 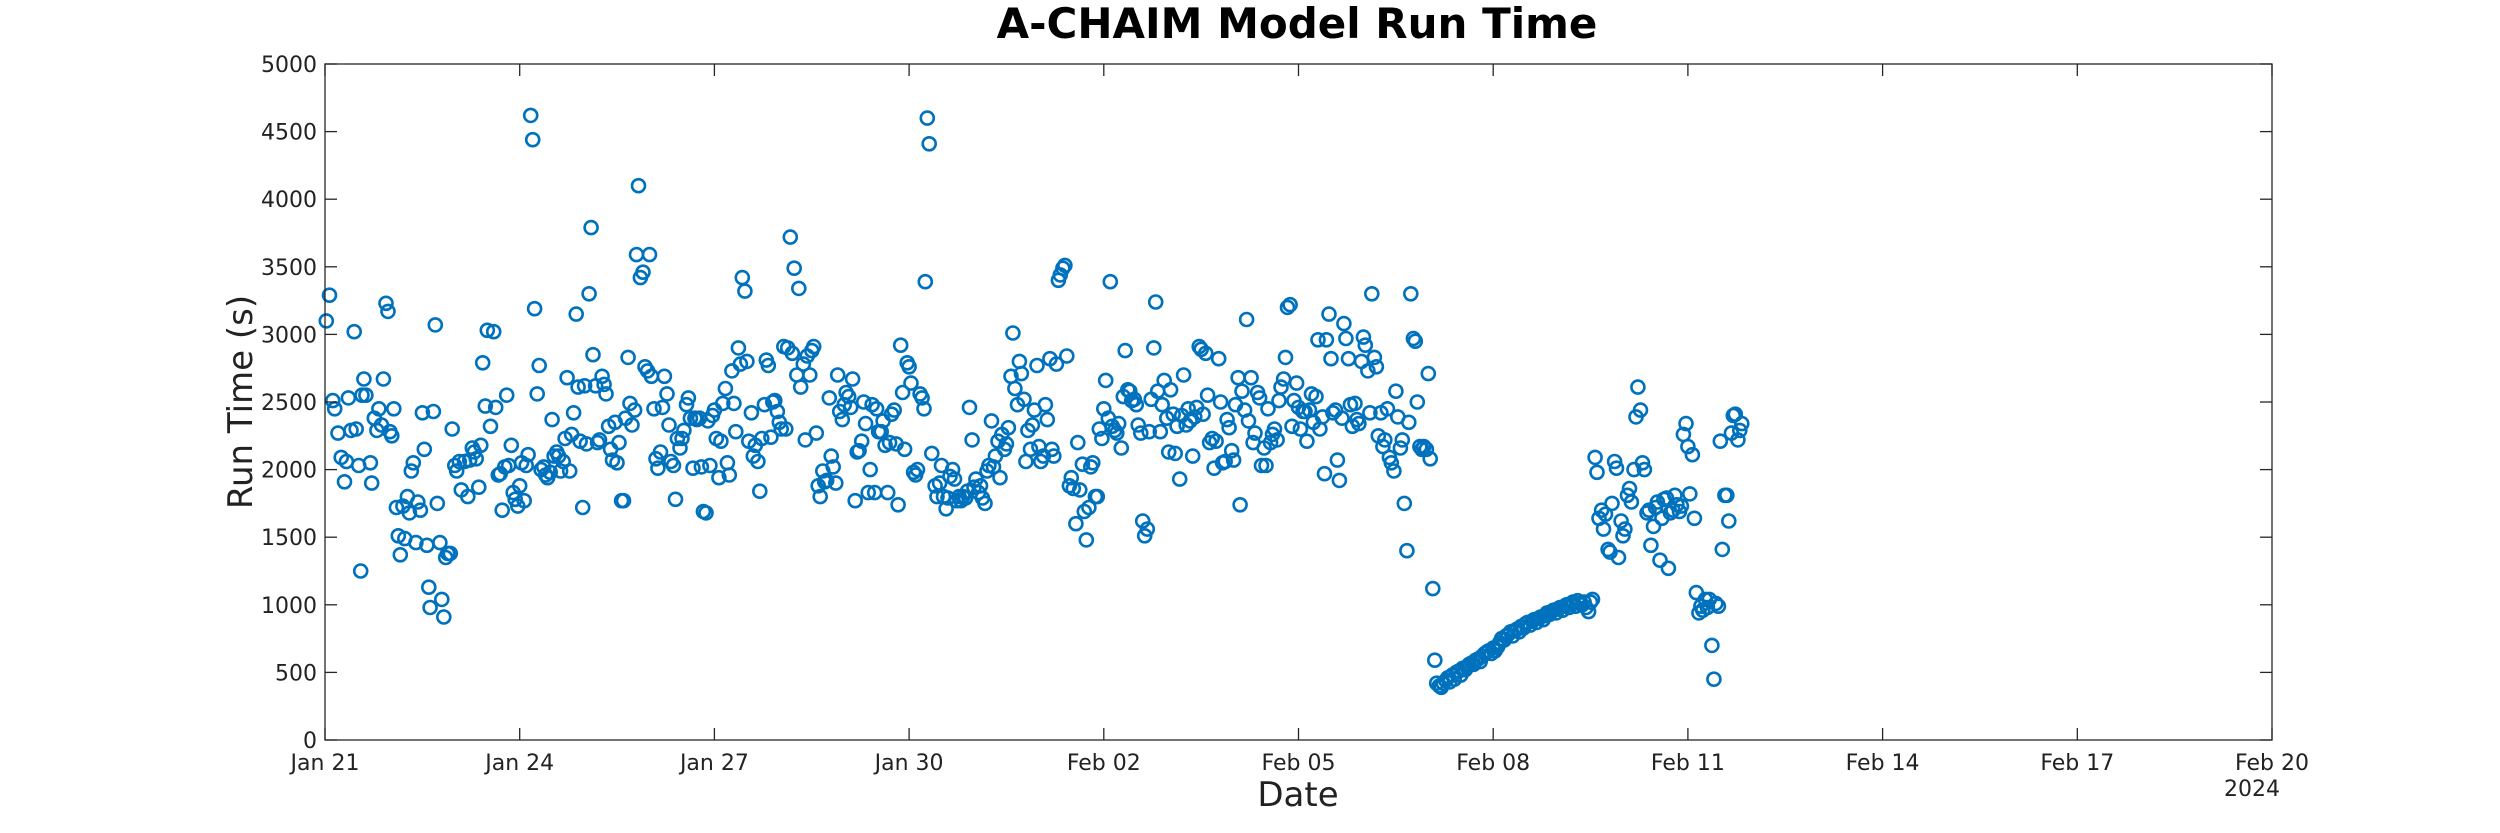 What do you see at coordinates (241, 402) in the screenshot?
I see `y-axis-label: Run Time (s)` at bounding box center [241, 402].